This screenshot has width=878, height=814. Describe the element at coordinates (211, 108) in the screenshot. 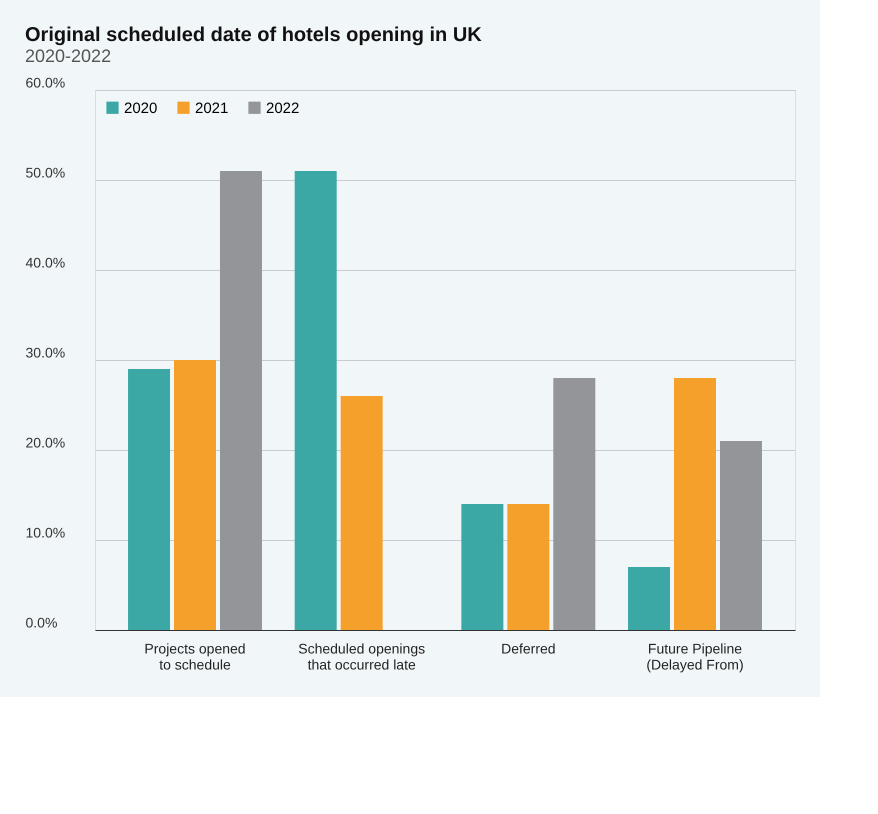

I see `legend-label: 2021` at that location.